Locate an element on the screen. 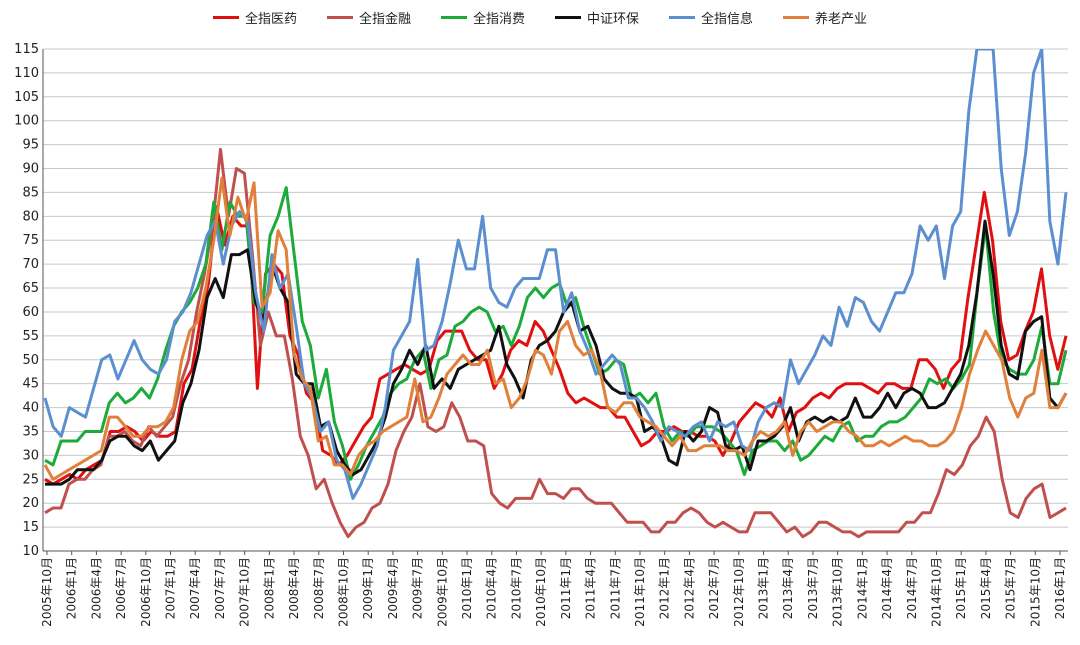 This screenshot has height=645, width=1080. x-tick-label: 2013年7月 is located at coordinates (813, 588).